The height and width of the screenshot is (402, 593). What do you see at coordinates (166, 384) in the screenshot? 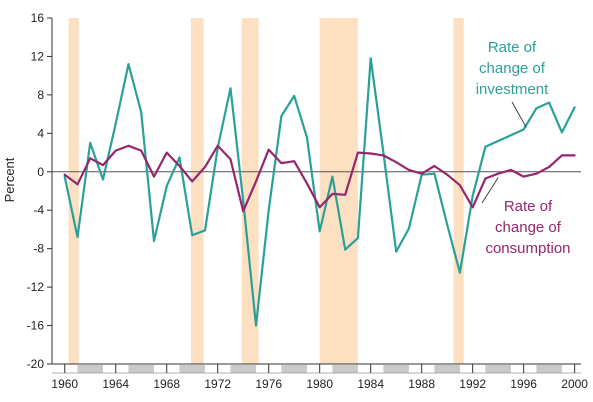
I see `x-tick-label: 1968` at bounding box center [166, 384].